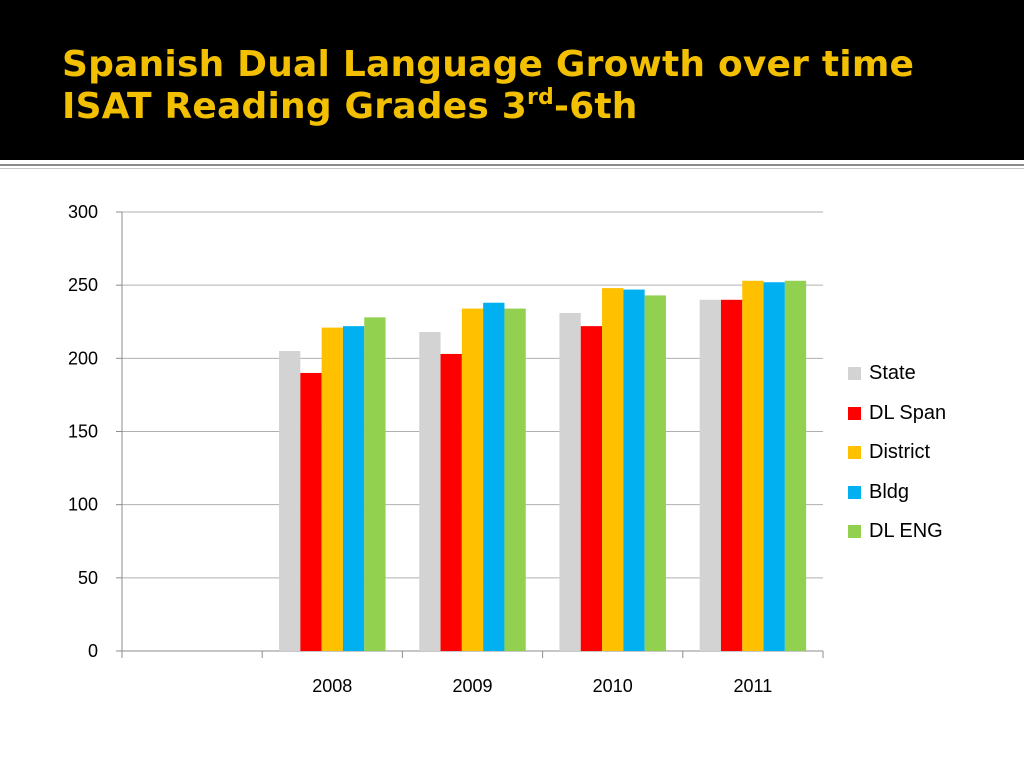  I want to click on title-line-2-suffix: -6th, so click(595, 106).